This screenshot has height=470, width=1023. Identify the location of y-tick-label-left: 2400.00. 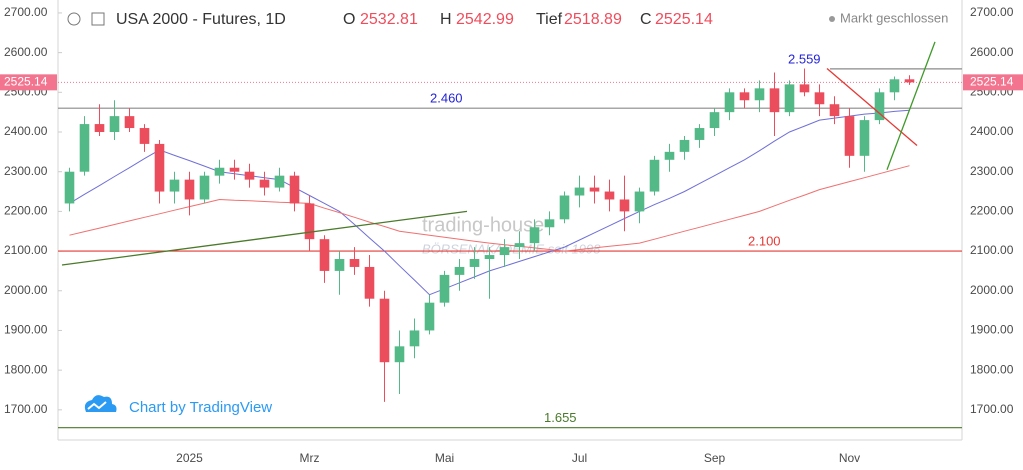
(26, 131).